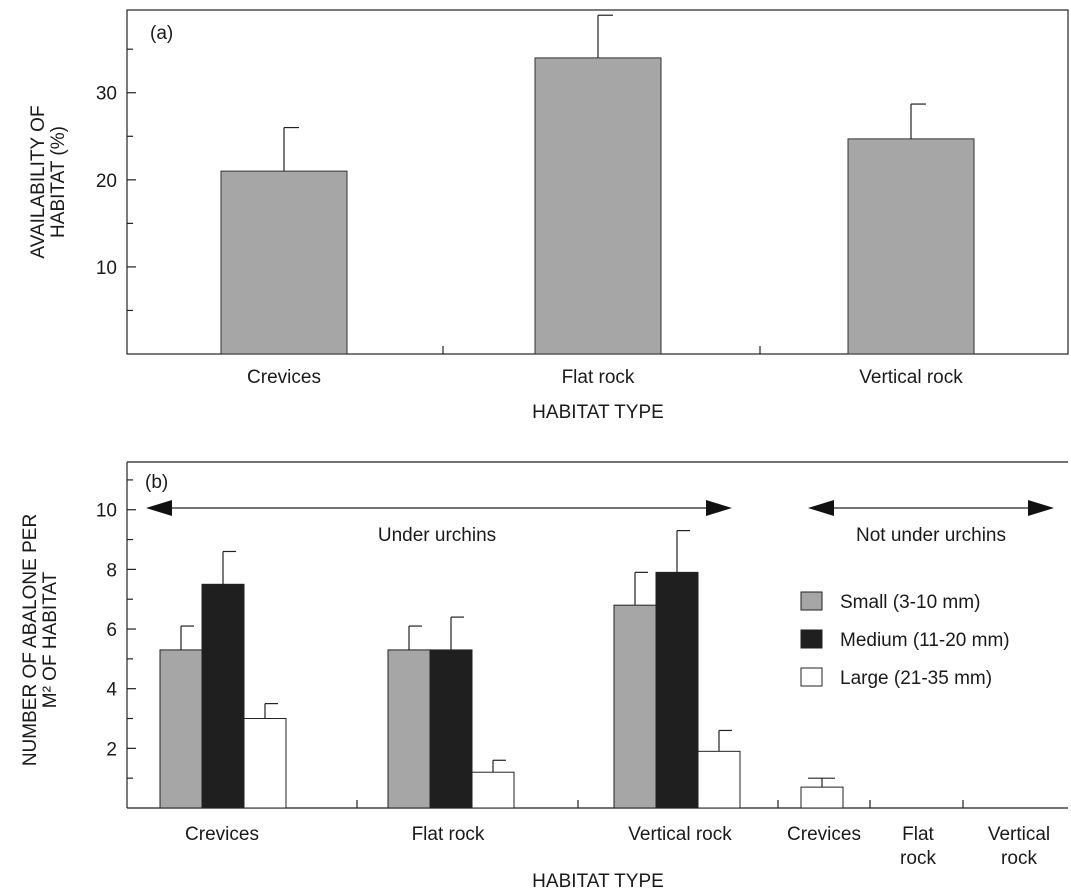 This screenshot has height=891, width=1071. What do you see at coordinates (106, 511) in the screenshot?
I see `y-tick-label-b: 10` at bounding box center [106, 511].